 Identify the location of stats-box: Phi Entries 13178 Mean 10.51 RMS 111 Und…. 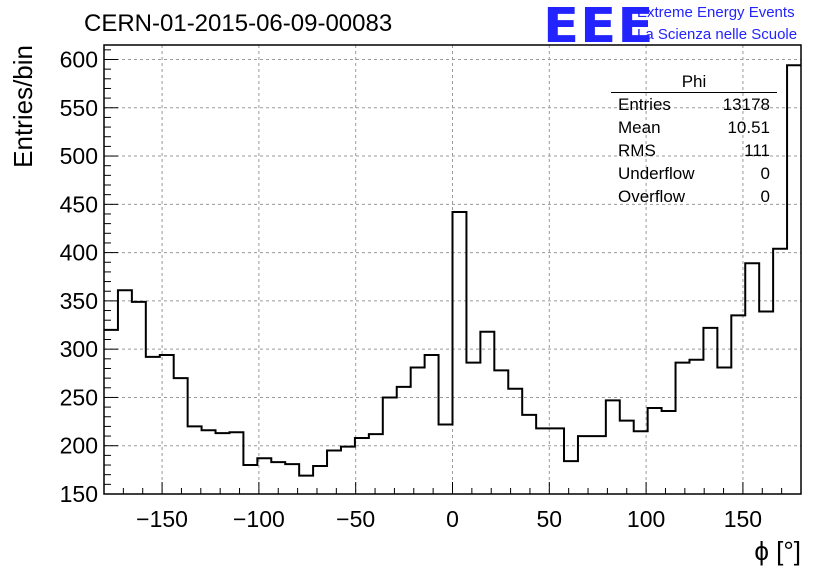
(694, 140).